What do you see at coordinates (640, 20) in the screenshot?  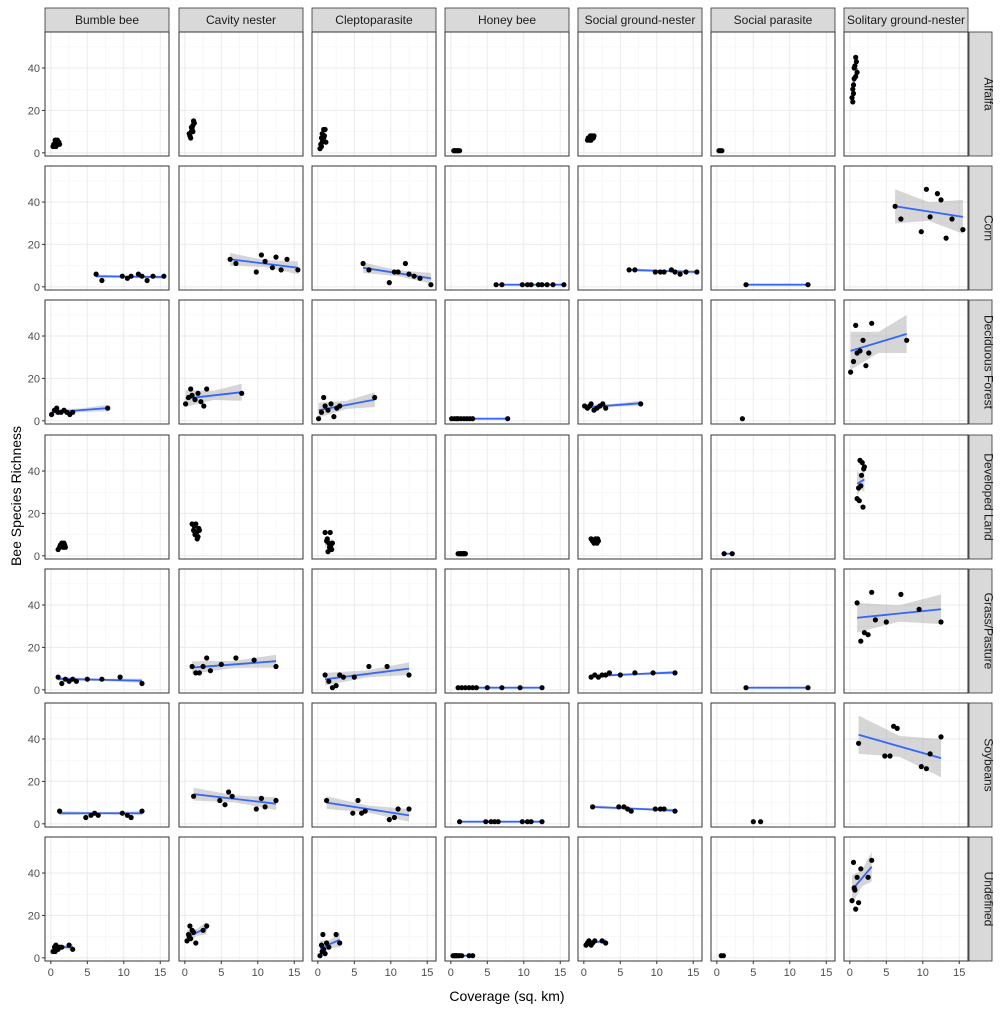 I see `column-strip-label: Social ground-nester` at bounding box center [640, 20].